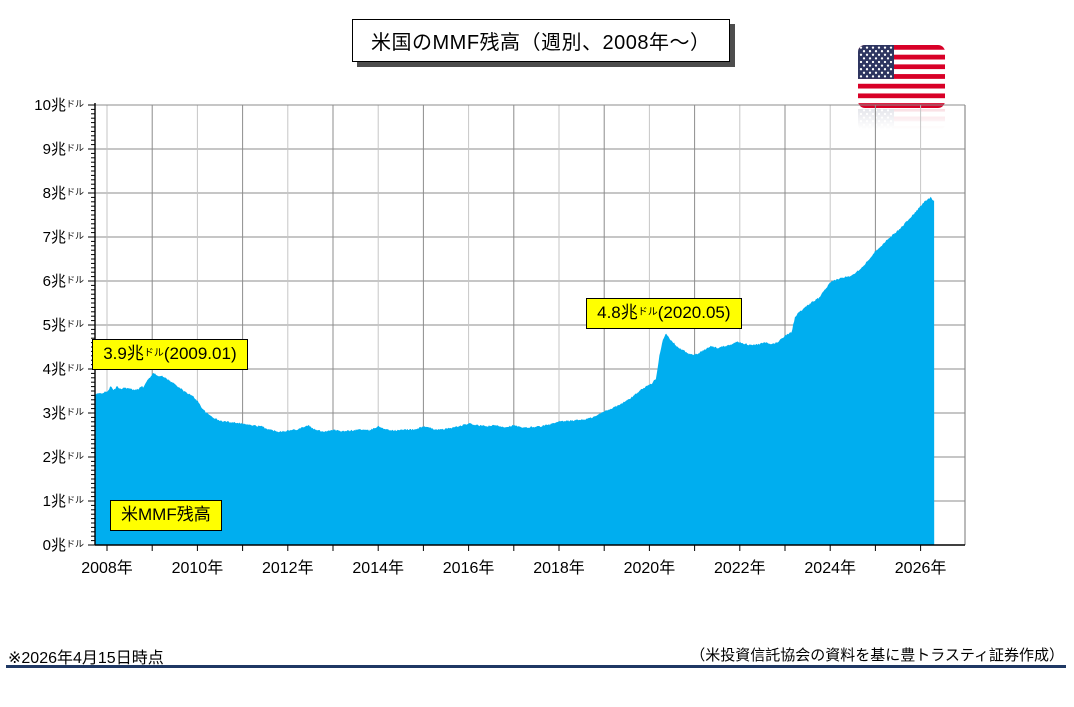  What do you see at coordinates (694, 312) in the screenshot?
I see `annotation-date: (2020.05)` at bounding box center [694, 312].